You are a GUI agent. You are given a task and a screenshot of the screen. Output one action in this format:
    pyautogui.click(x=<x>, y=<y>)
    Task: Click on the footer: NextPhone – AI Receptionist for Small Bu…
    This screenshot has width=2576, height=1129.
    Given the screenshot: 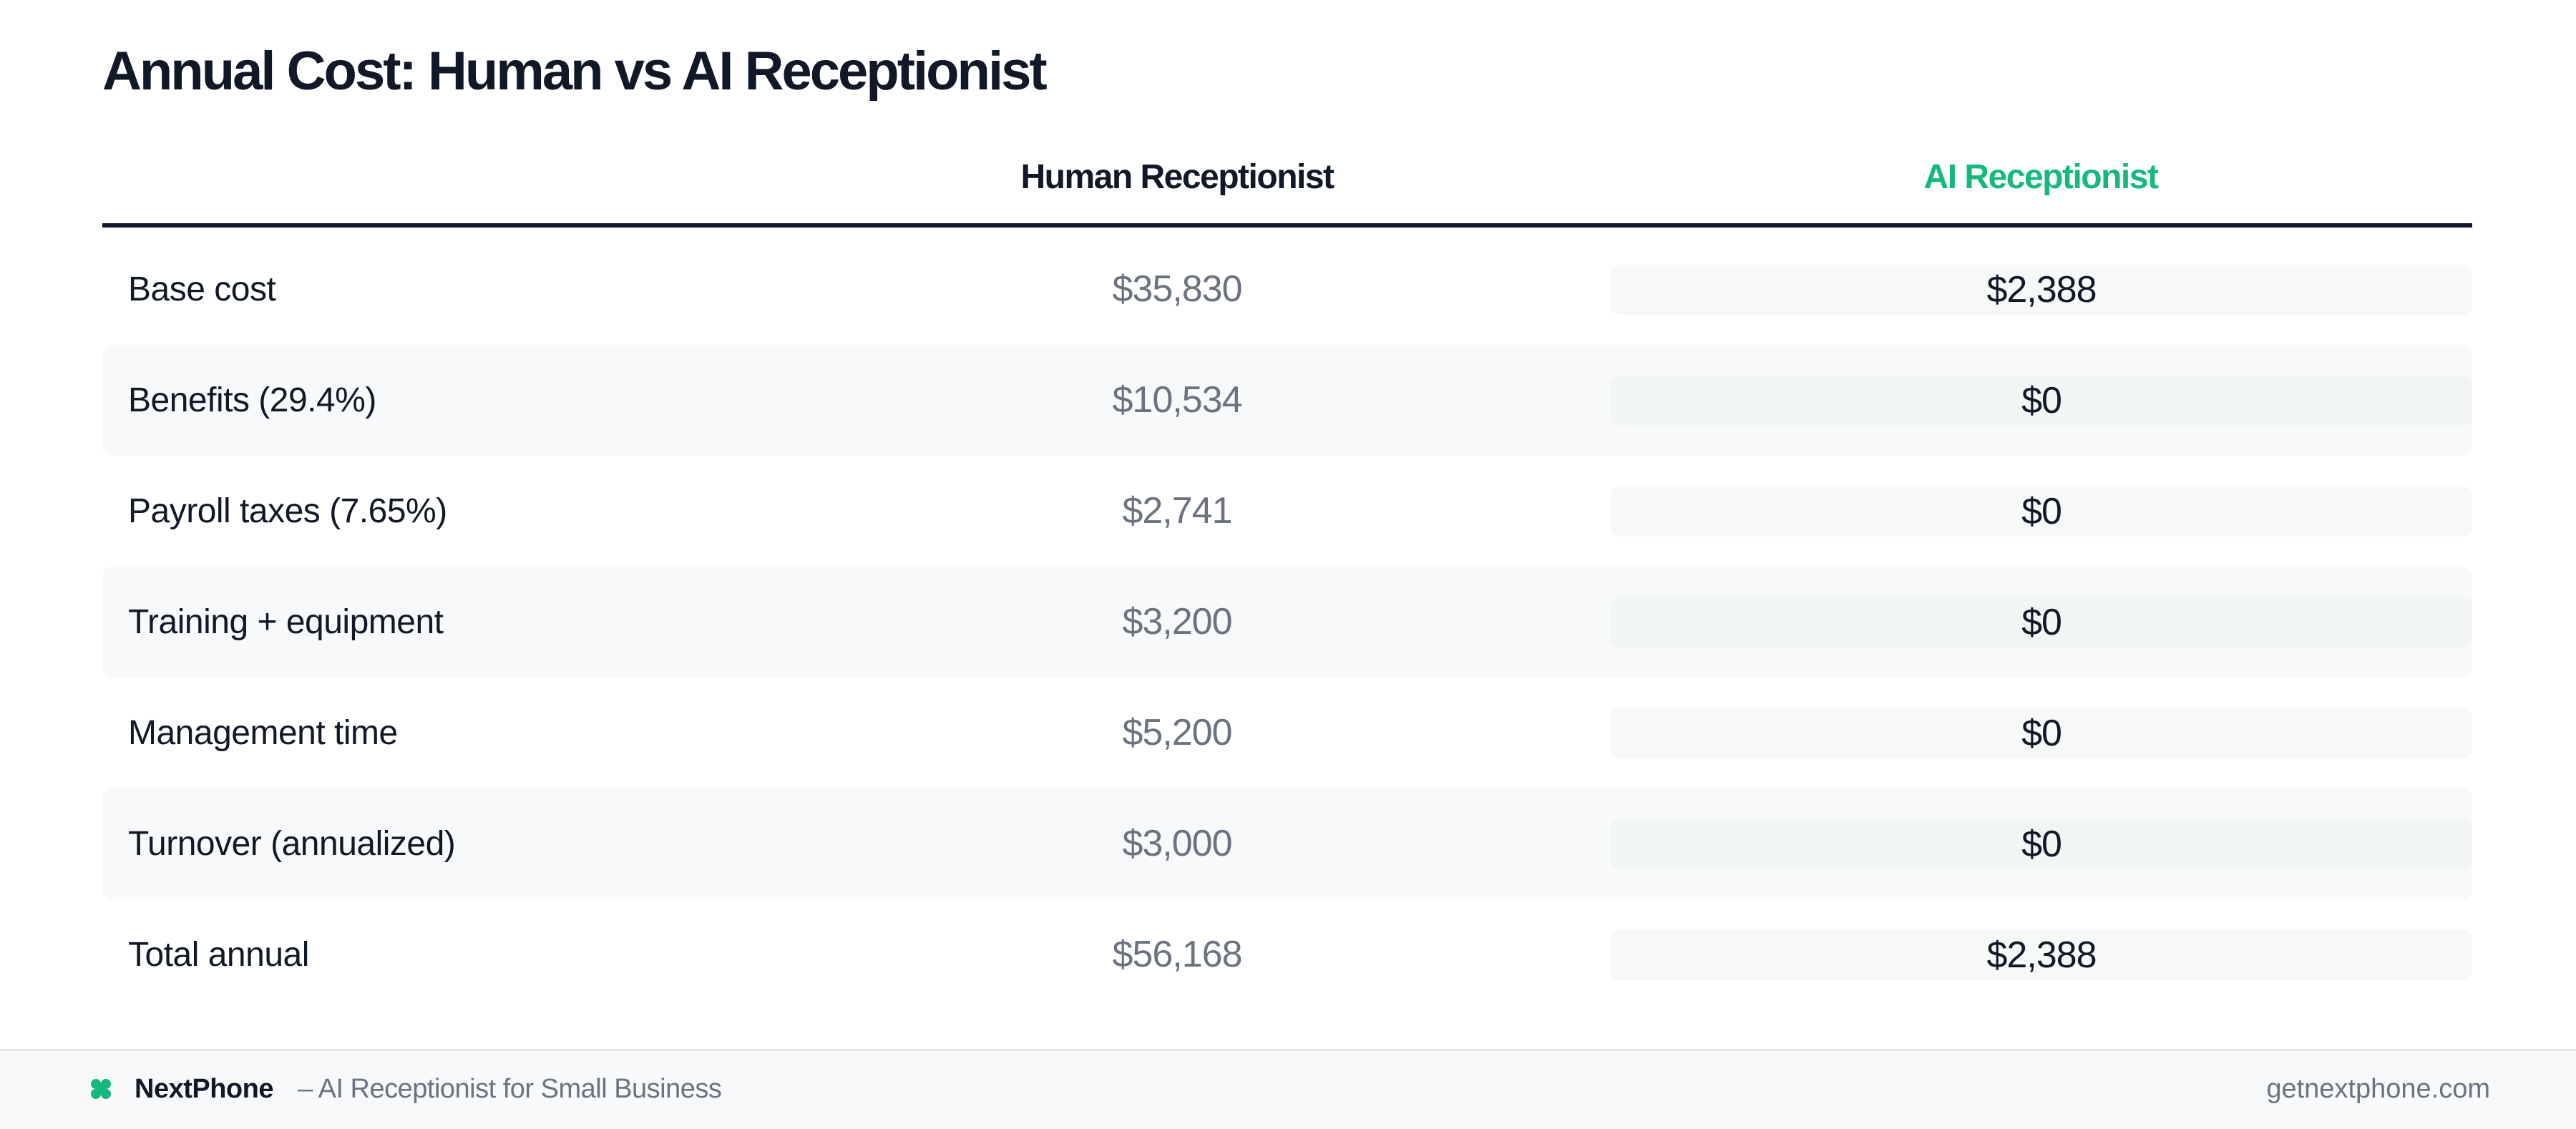 What is the action you would take?
    pyautogui.click(x=1288, y=1089)
    